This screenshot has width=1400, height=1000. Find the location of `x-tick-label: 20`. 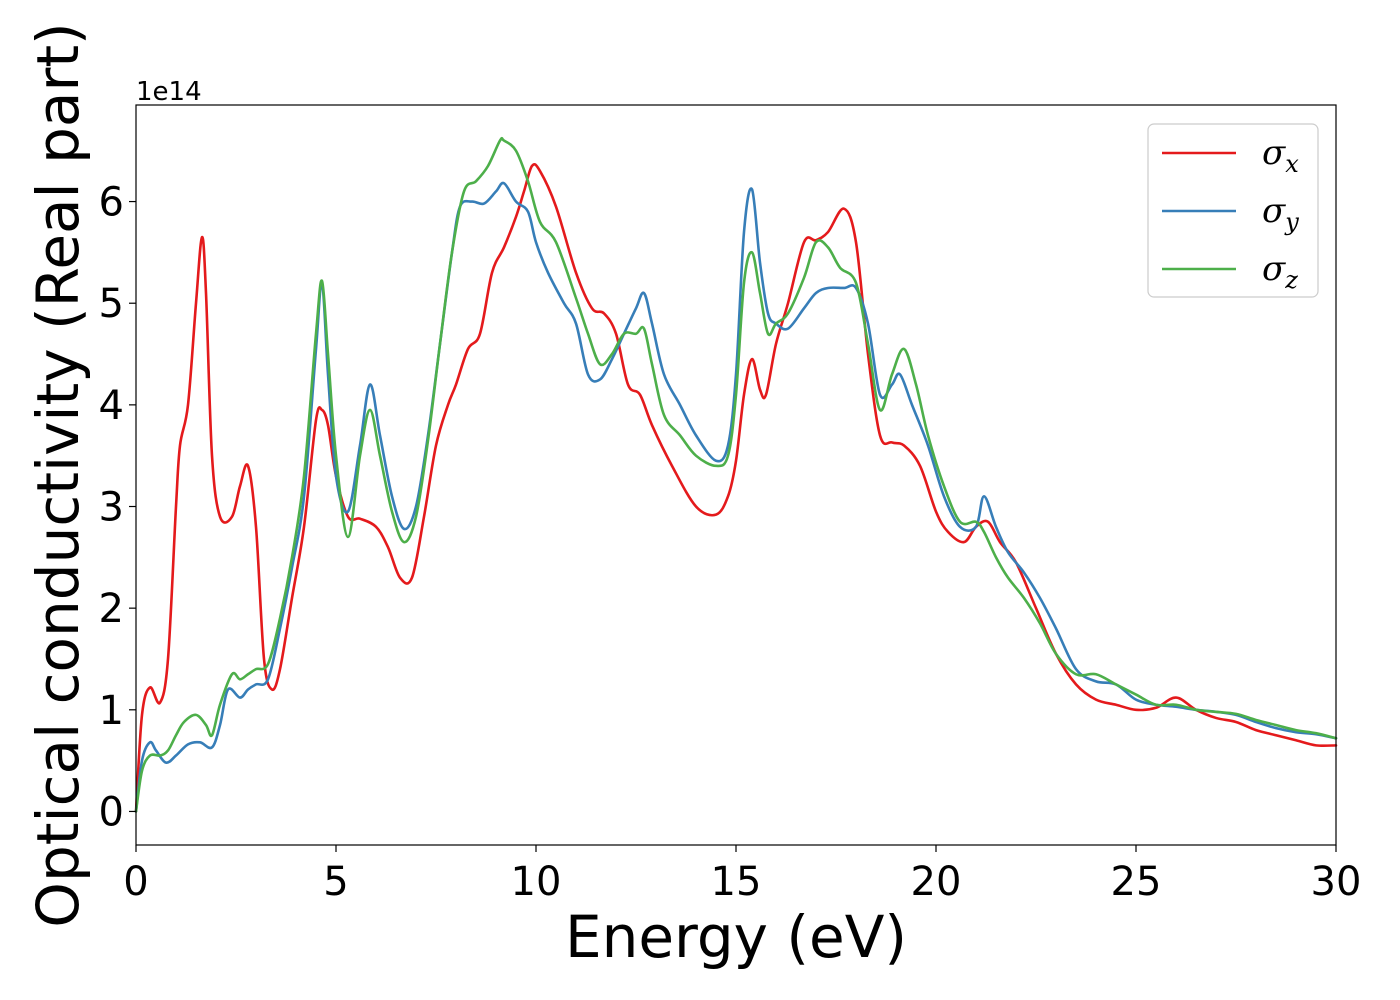

x-tick-label: 20 is located at coordinates (936, 882).